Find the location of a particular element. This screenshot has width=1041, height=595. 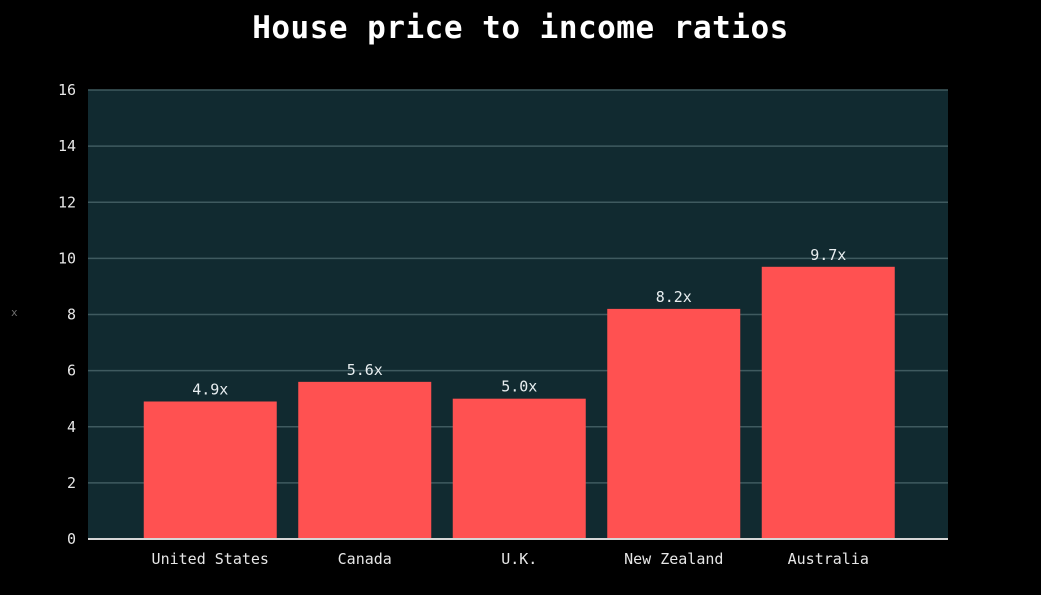

x-tick-label: Canada is located at coordinates (365, 559).